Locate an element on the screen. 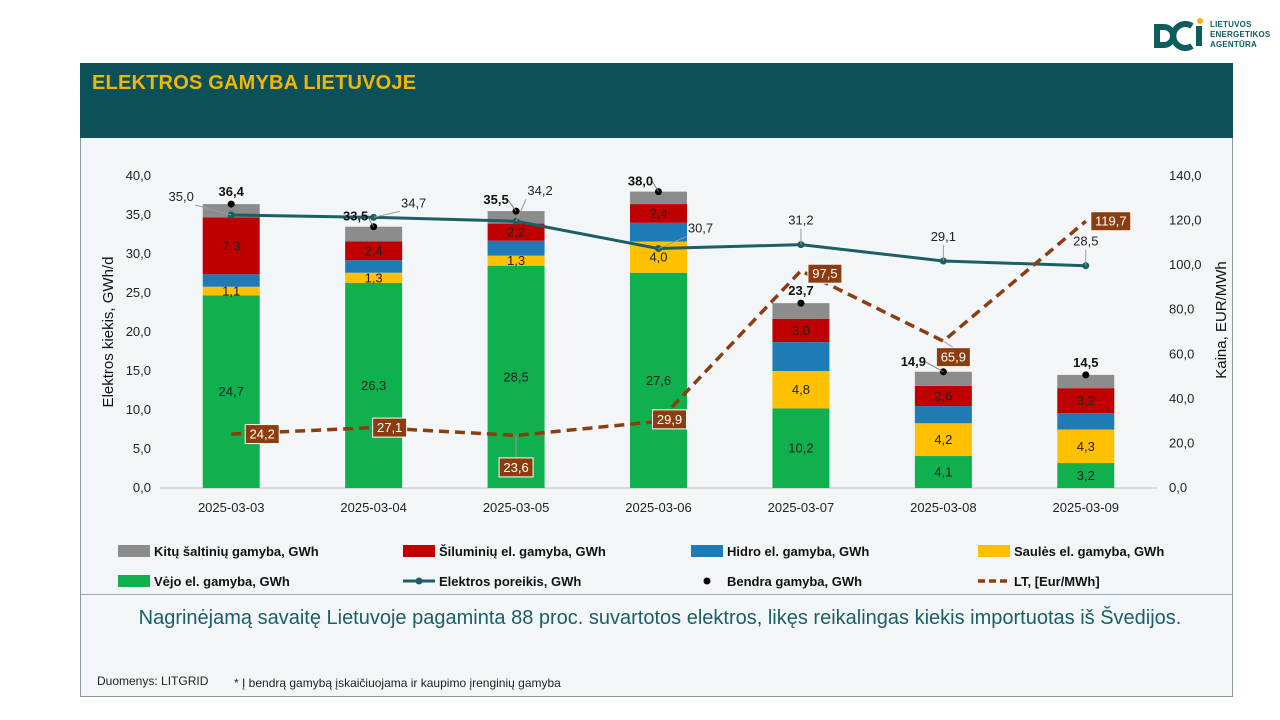 The image size is (1280, 720). demand-label: 34,2 is located at coordinates (539, 190).